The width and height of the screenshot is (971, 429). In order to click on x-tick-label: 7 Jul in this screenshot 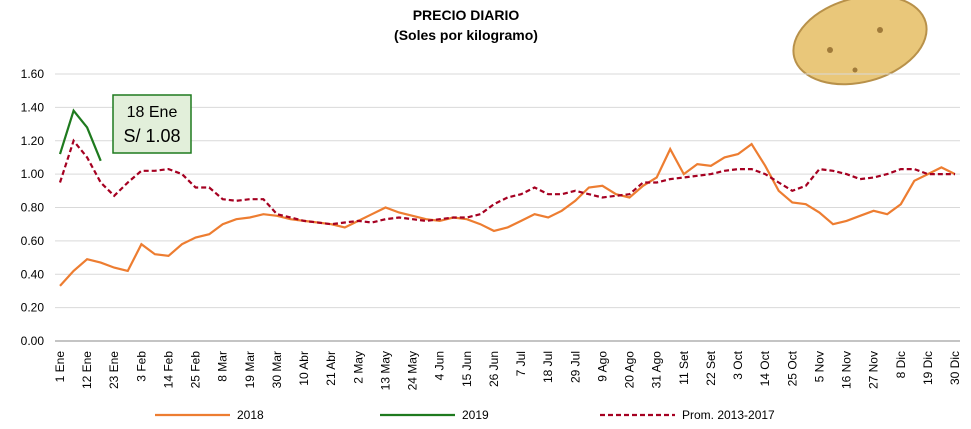, I will do `click(521, 363)`.